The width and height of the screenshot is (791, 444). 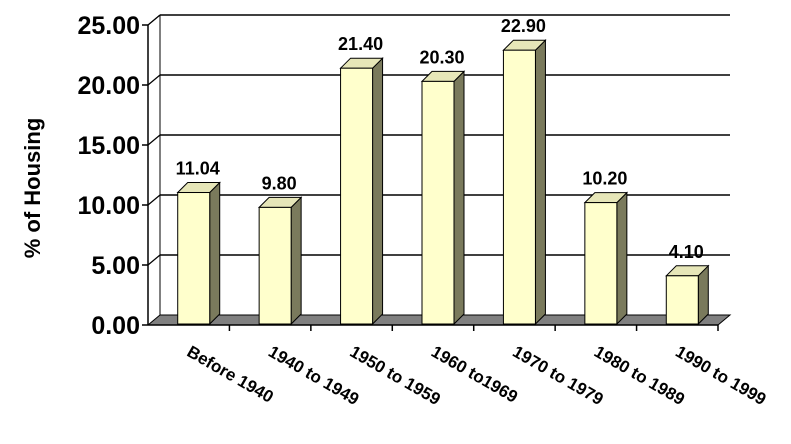 What do you see at coordinates (230, 374) in the screenshot?
I see `x-tick-label: Before 1940` at bounding box center [230, 374].